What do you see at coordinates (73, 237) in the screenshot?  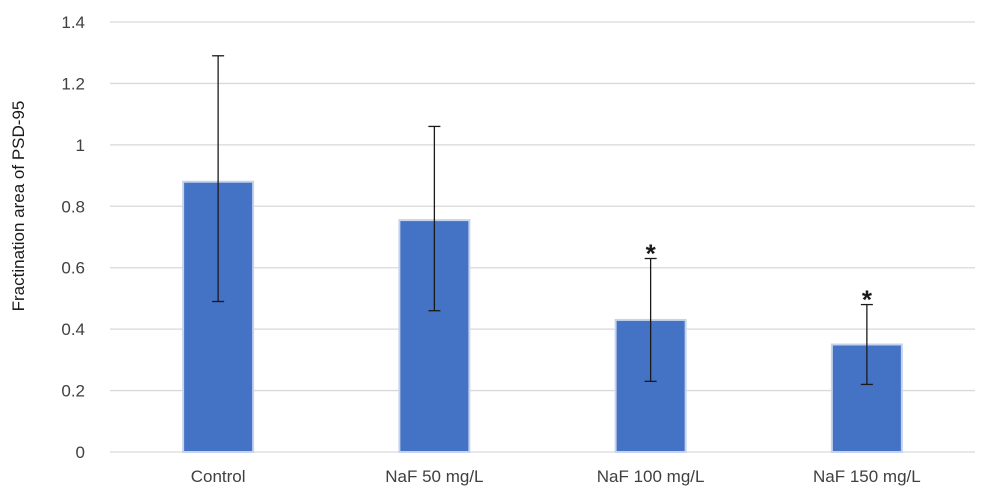 I see `y-axis-tick-labels: 0 0.2 0.4 0.6 0.8 1 1.2 1.4` at bounding box center [73, 237].